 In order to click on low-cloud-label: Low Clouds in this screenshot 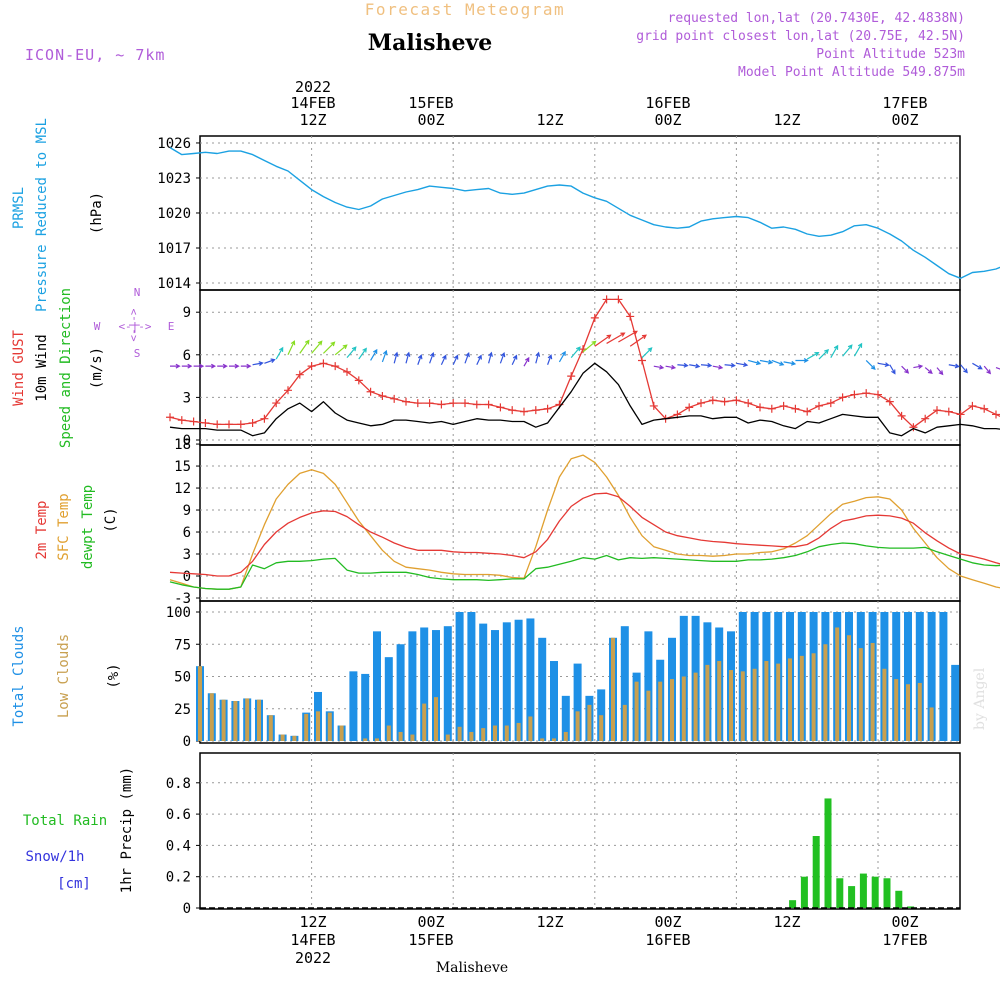, I will do `click(64, 676)`.